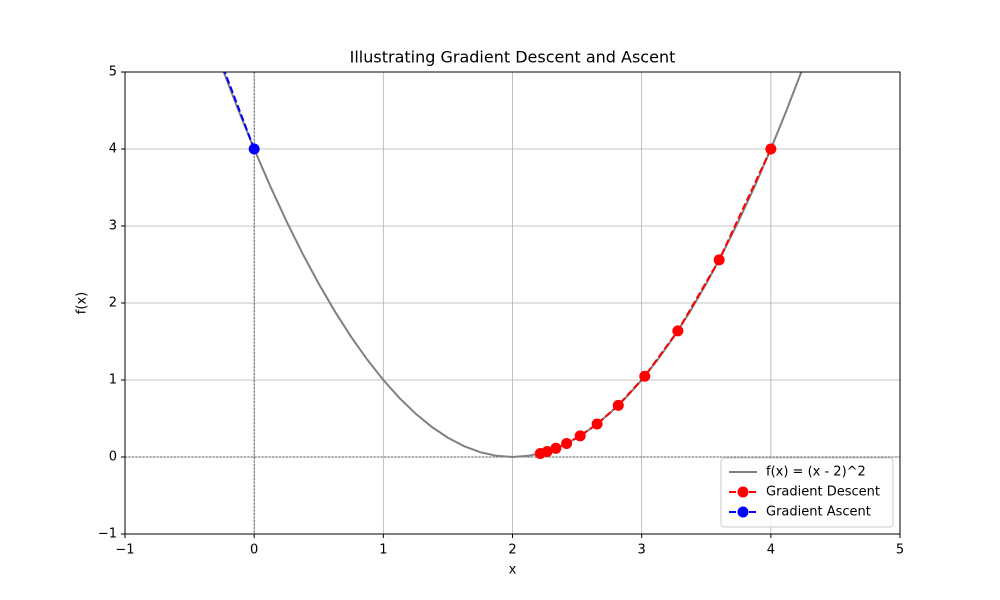 Image resolution: width=1000 pixels, height=600 pixels. What do you see at coordinates (816, 472) in the screenshot?
I see `legend-label: f(x) = (x - 2)^2` at bounding box center [816, 472].